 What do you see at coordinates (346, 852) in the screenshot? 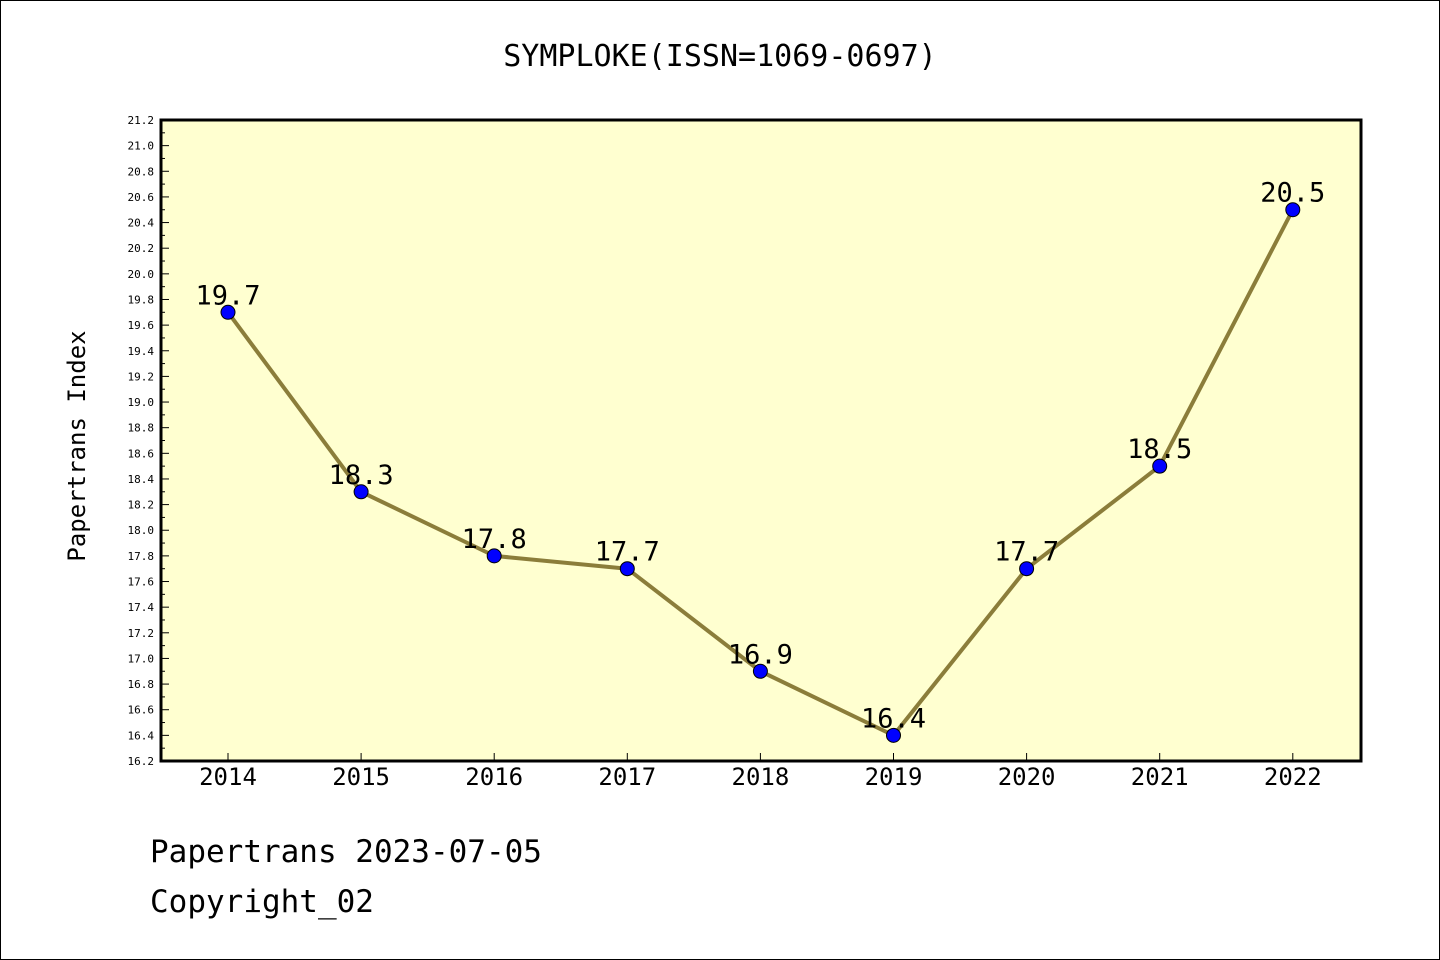
I see `footer-date-text: Papertrans 2023-07-05` at bounding box center [346, 852].